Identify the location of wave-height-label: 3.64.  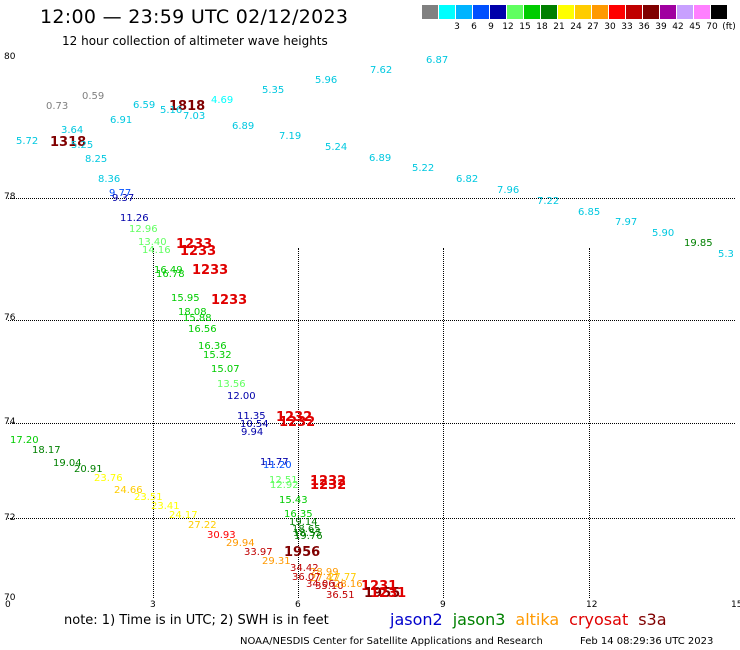
(72, 130).